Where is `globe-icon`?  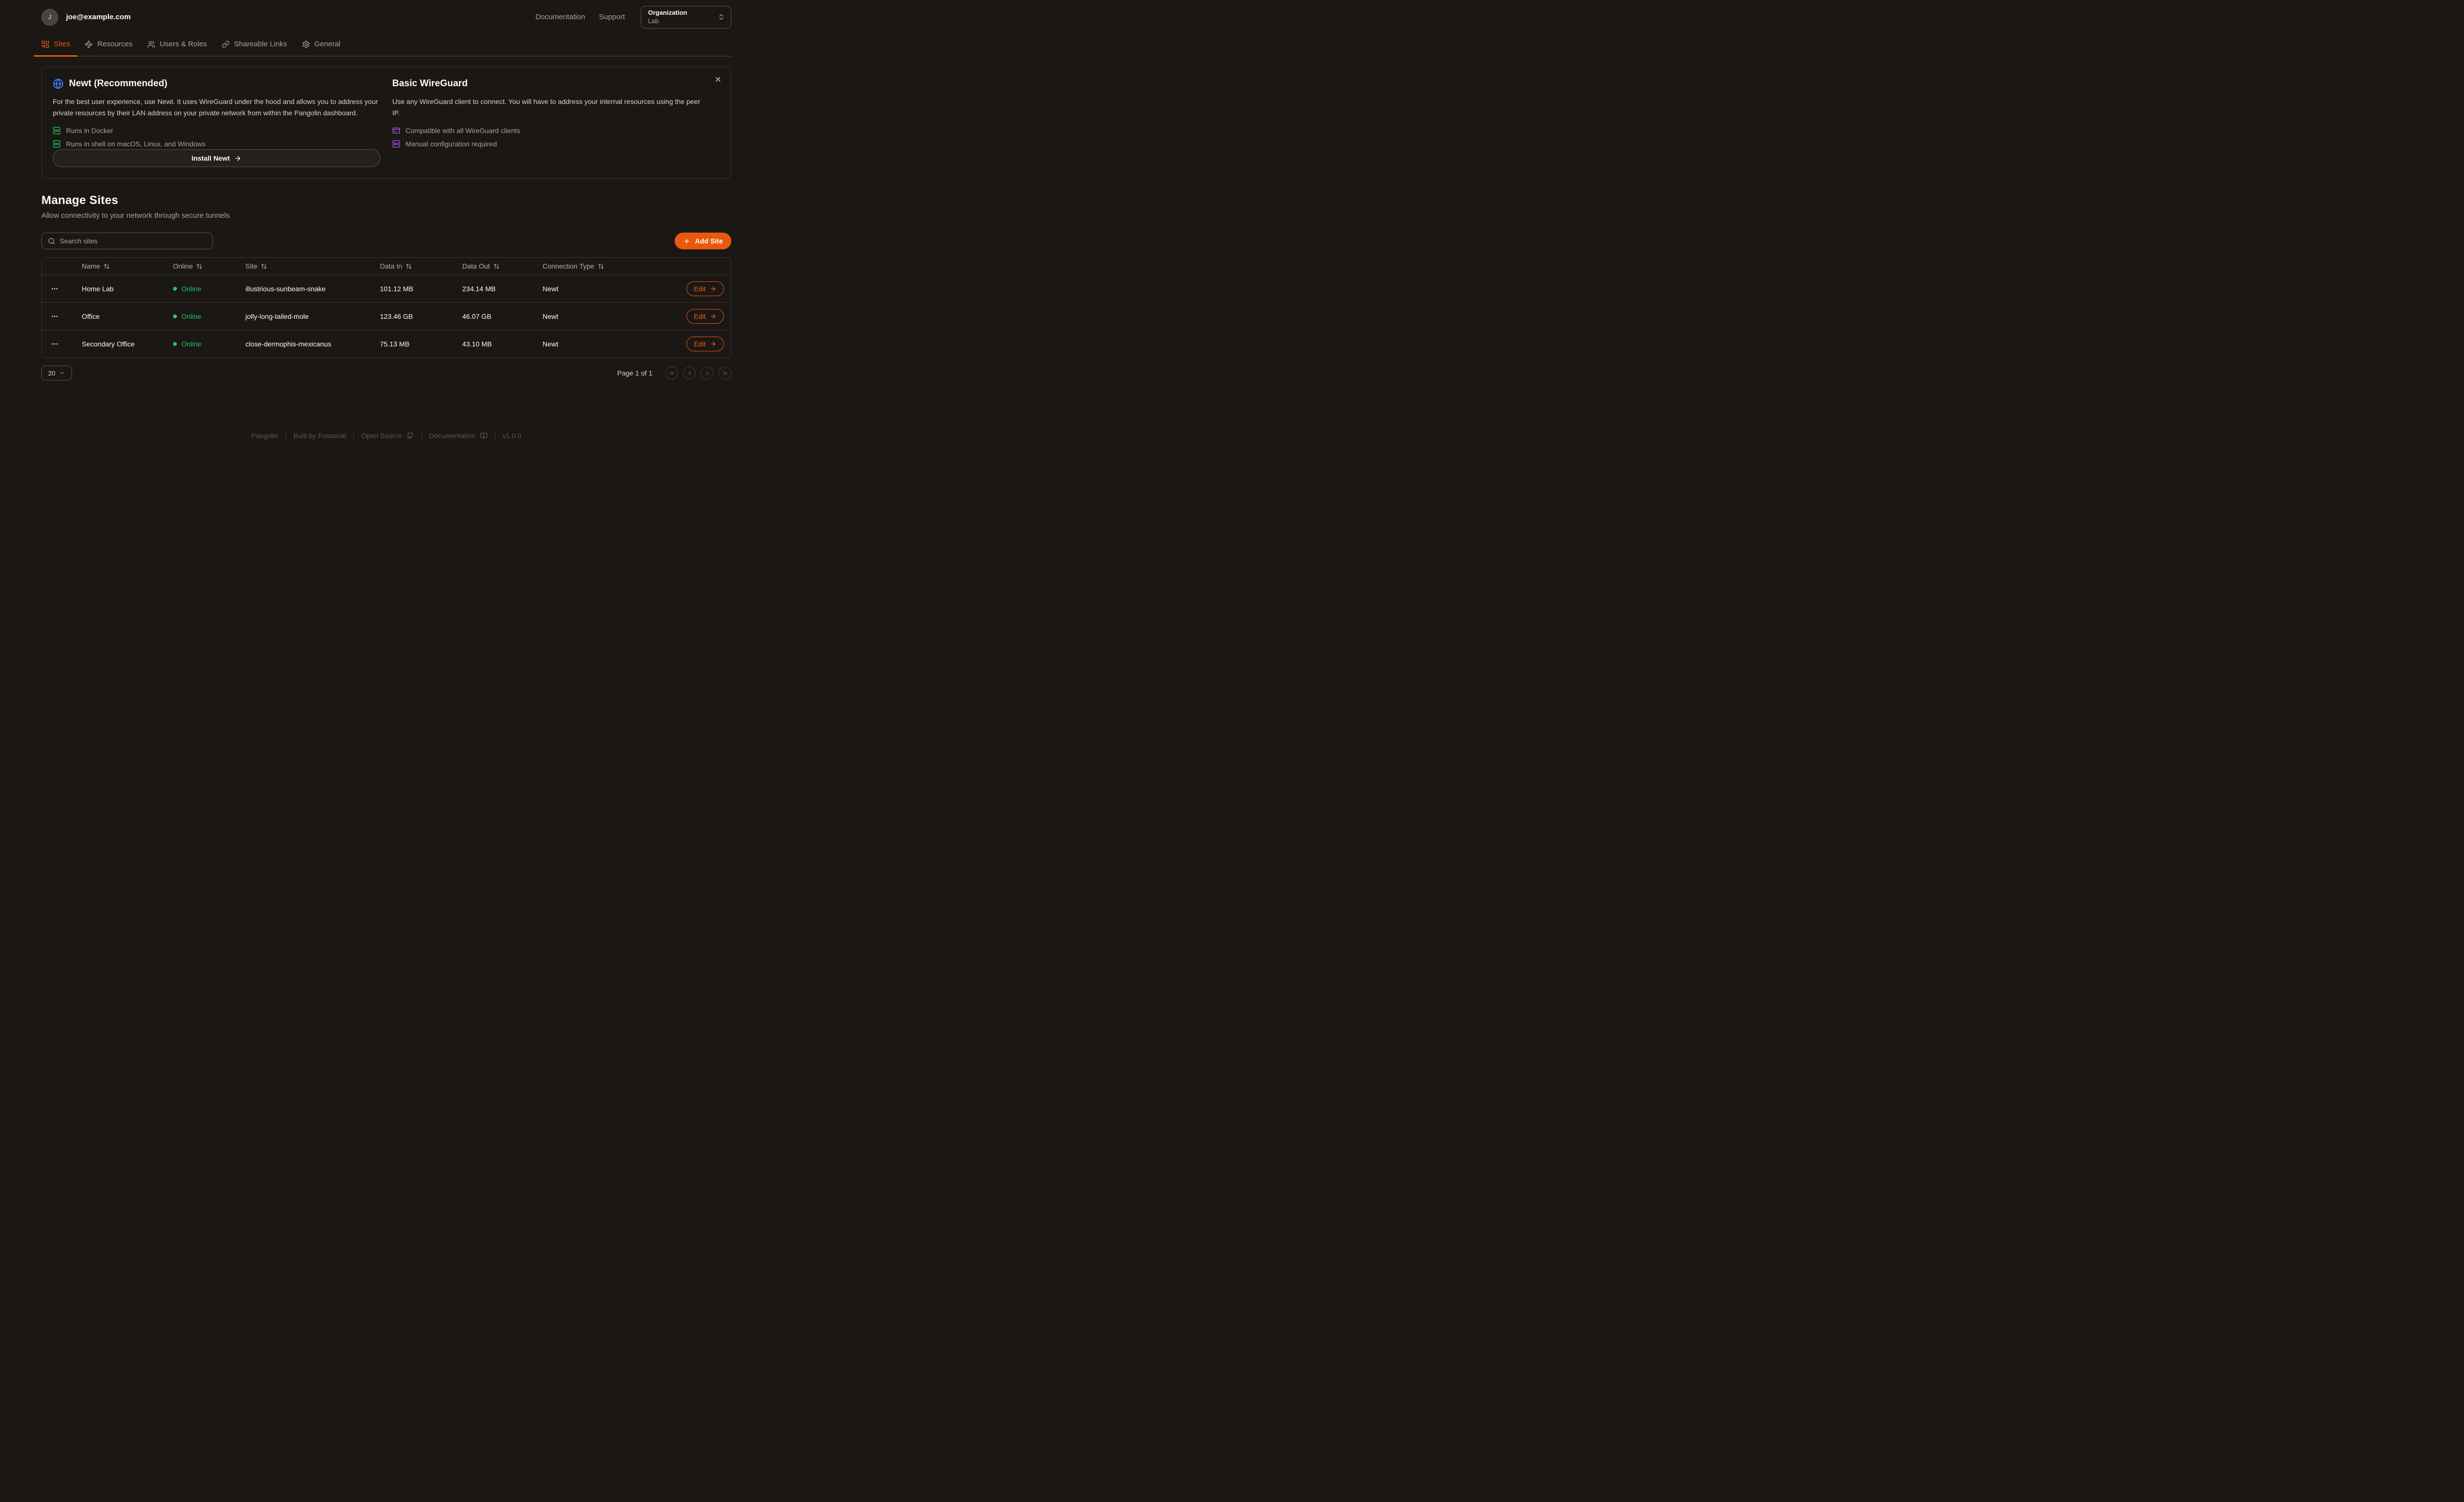 globe-icon is located at coordinates (58, 83).